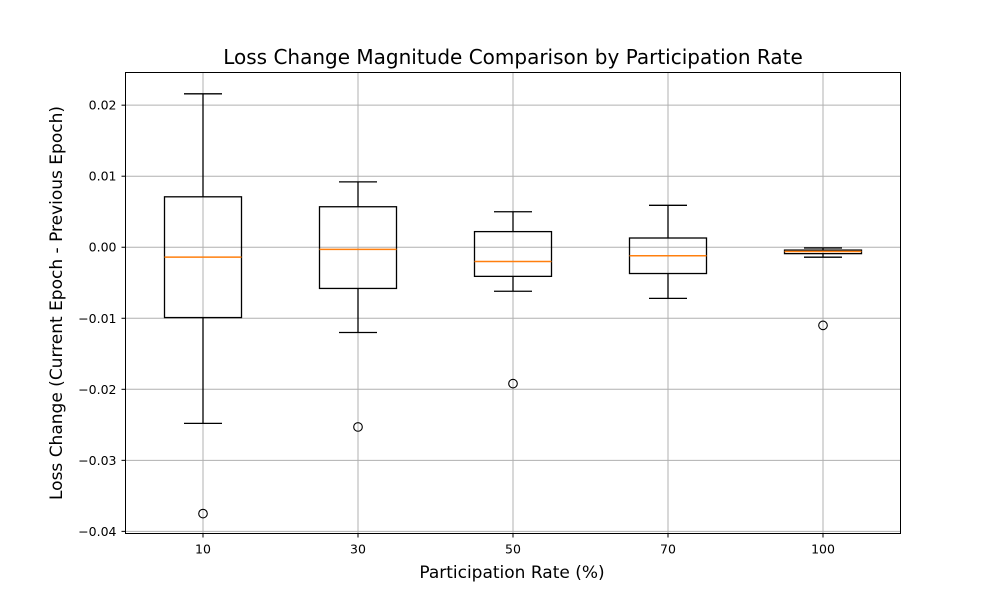 The image size is (1000, 600). Describe the element at coordinates (511, 573) in the screenshot. I see `x-axis-label: Participation Rate (%)` at that location.